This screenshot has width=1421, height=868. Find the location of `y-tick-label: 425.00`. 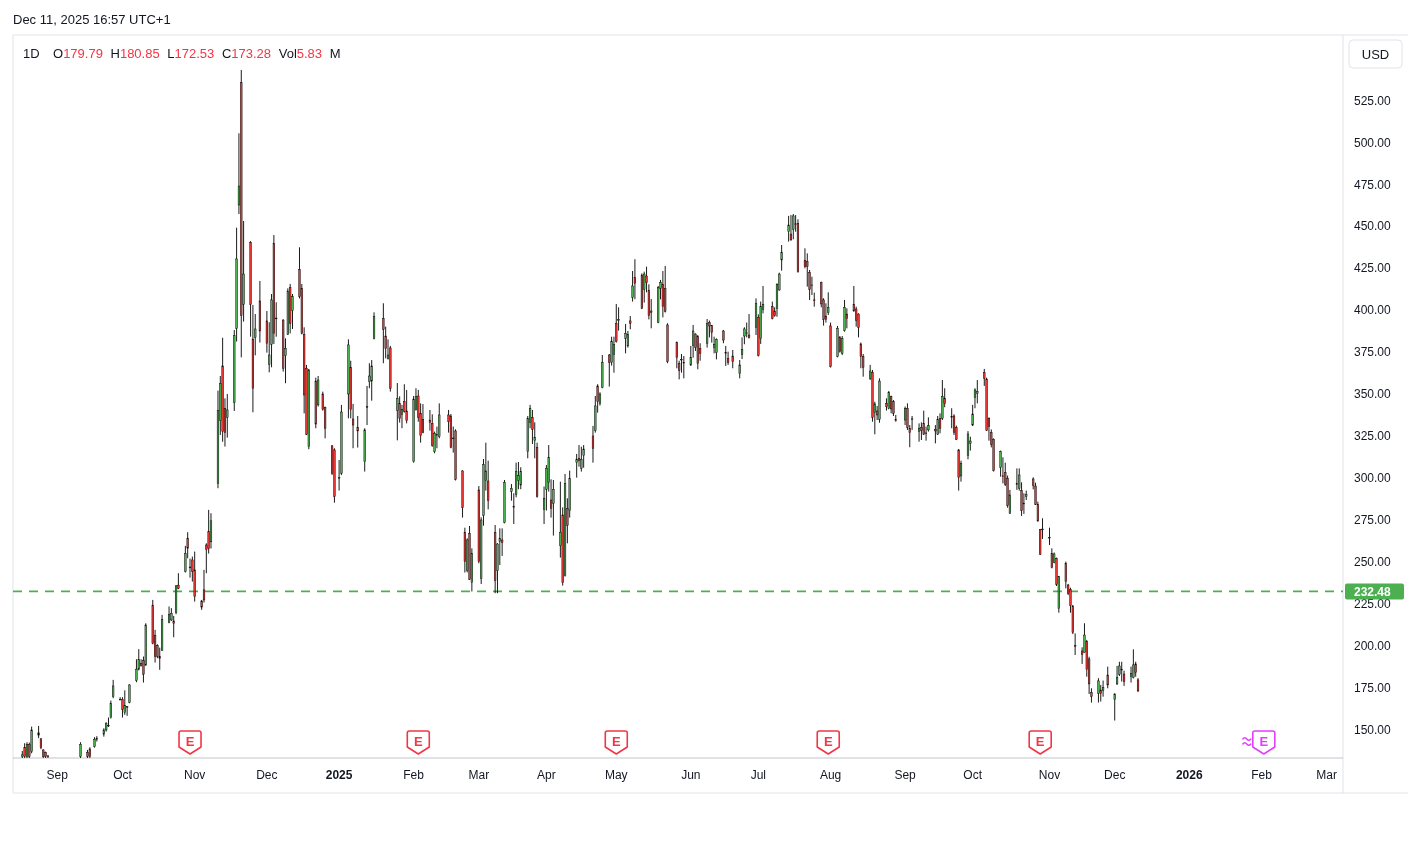

y-tick-label: 425.00 is located at coordinates (1373, 268).